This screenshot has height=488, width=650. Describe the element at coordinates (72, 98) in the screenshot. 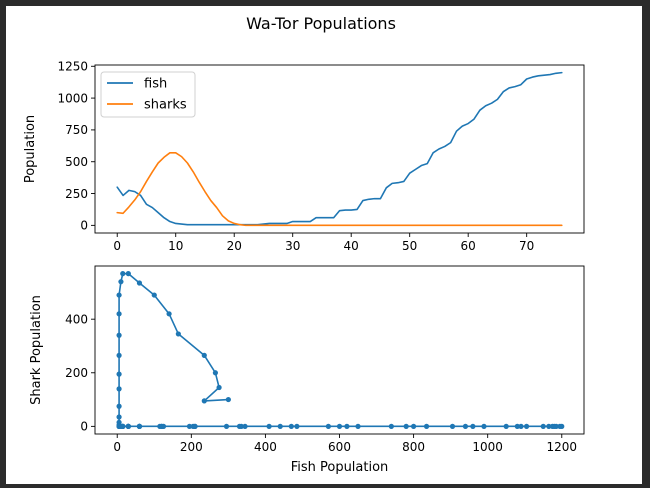

I see `y-tick-label: 1000` at that location.